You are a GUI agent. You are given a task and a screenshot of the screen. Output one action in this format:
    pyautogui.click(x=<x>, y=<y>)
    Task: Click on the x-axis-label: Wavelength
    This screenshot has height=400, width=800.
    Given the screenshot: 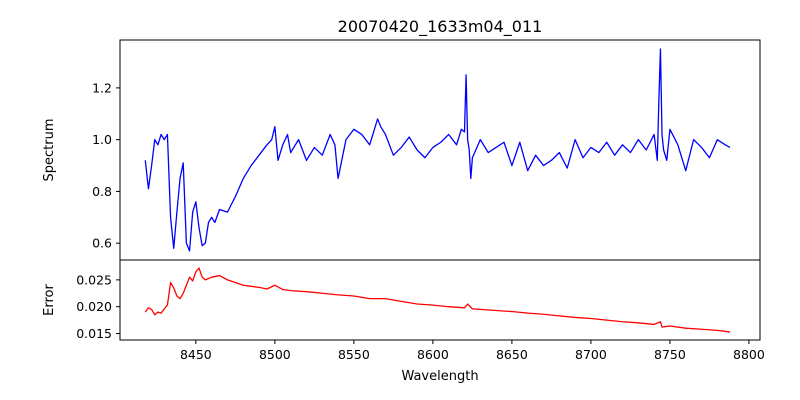 What is the action you would take?
    pyautogui.click(x=439, y=376)
    